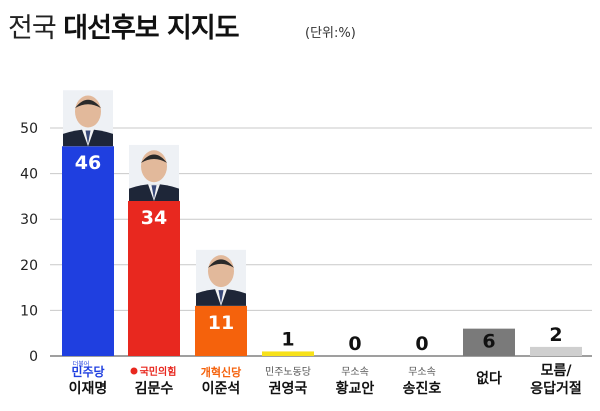 Image resolution: width=600 pixels, height=411 pixels. I want to click on party-logo-minju-small: 더불어, so click(81, 364).